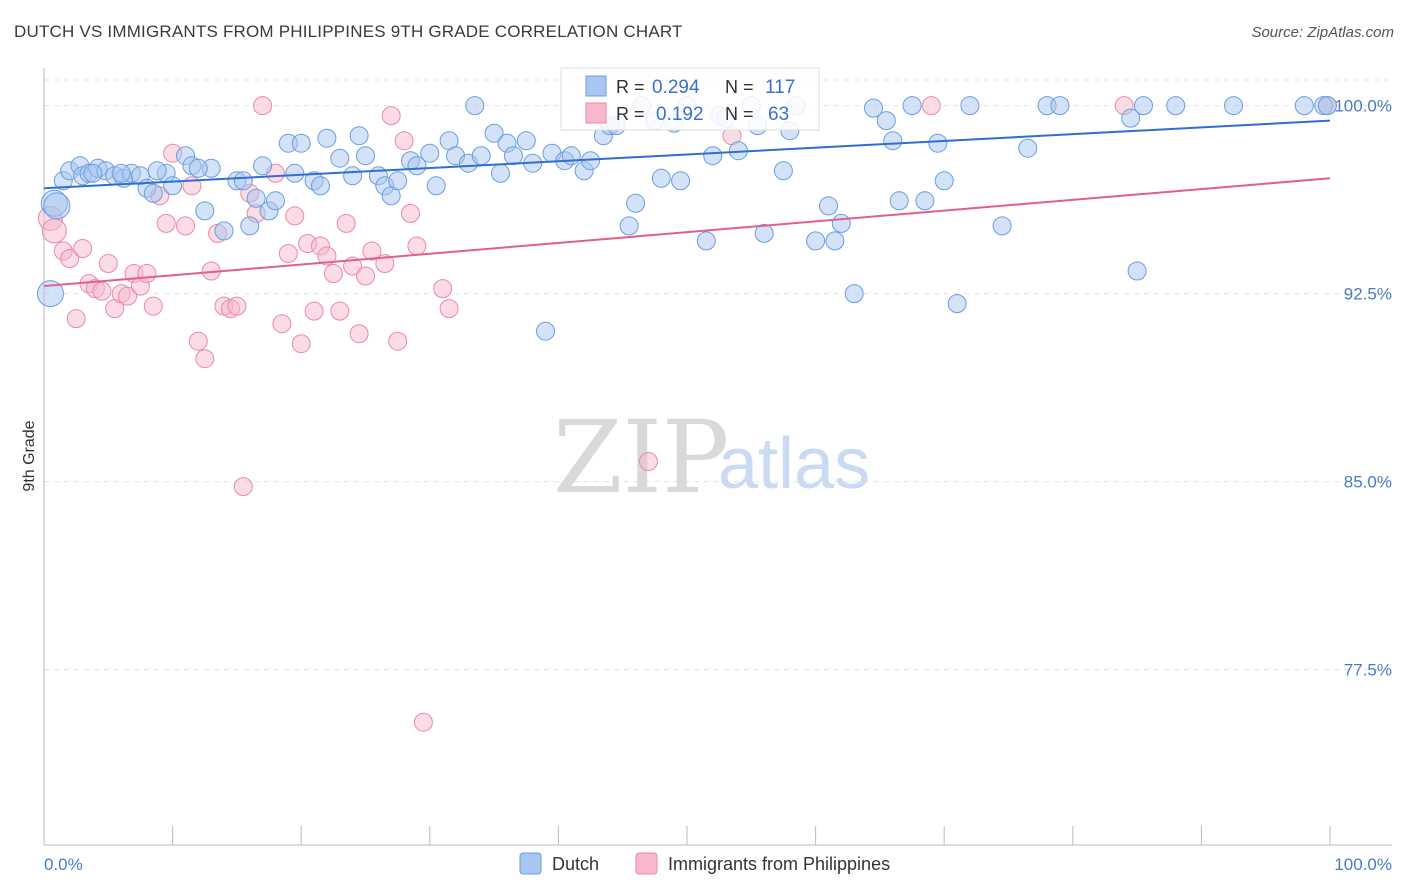 The width and height of the screenshot is (1406, 892). What do you see at coordinates (739, 87) in the screenshot?
I see `stats-n-label-dutch: N =` at bounding box center [739, 87].